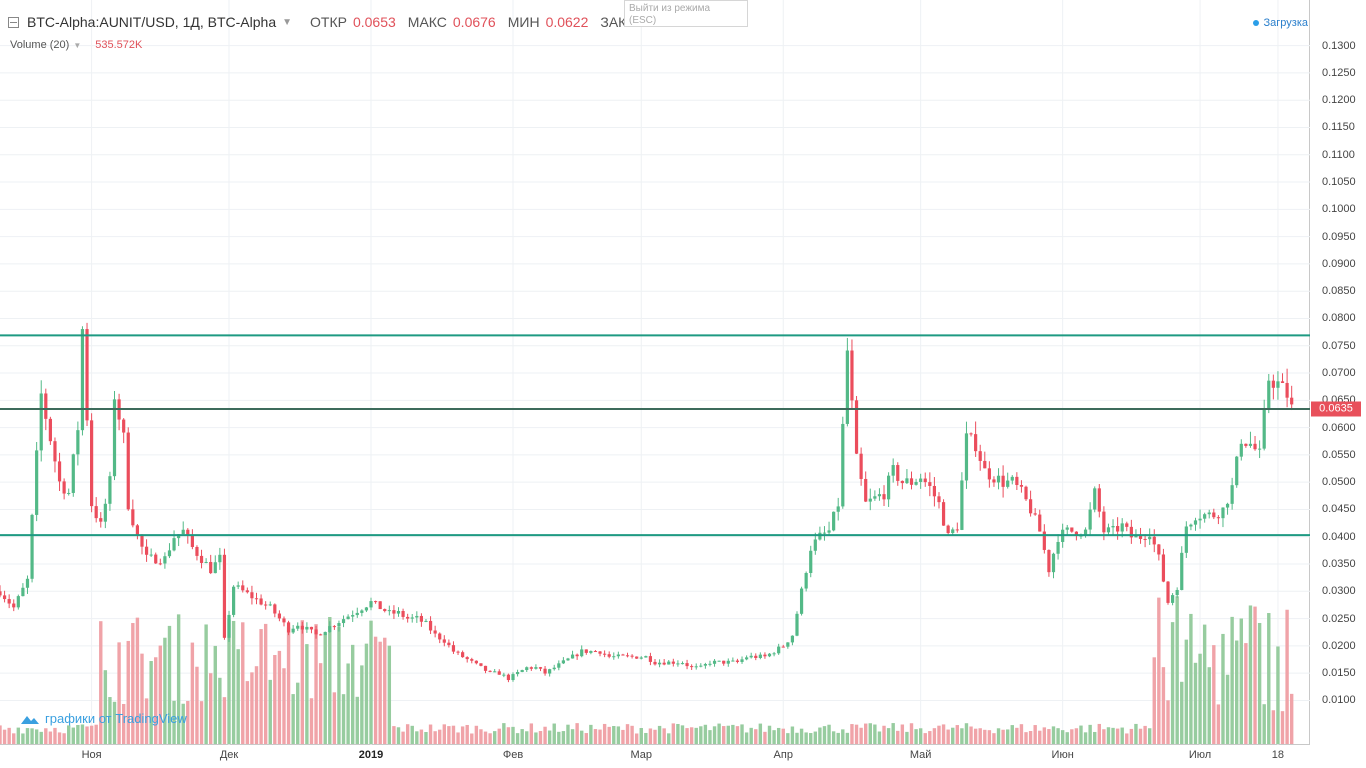 Image resolution: width=1366 pixels, height=768 pixels. What do you see at coordinates (1339, 673) in the screenshot?
I see `price-tick-label: 0.0150` at bounding box center [1339, 673].